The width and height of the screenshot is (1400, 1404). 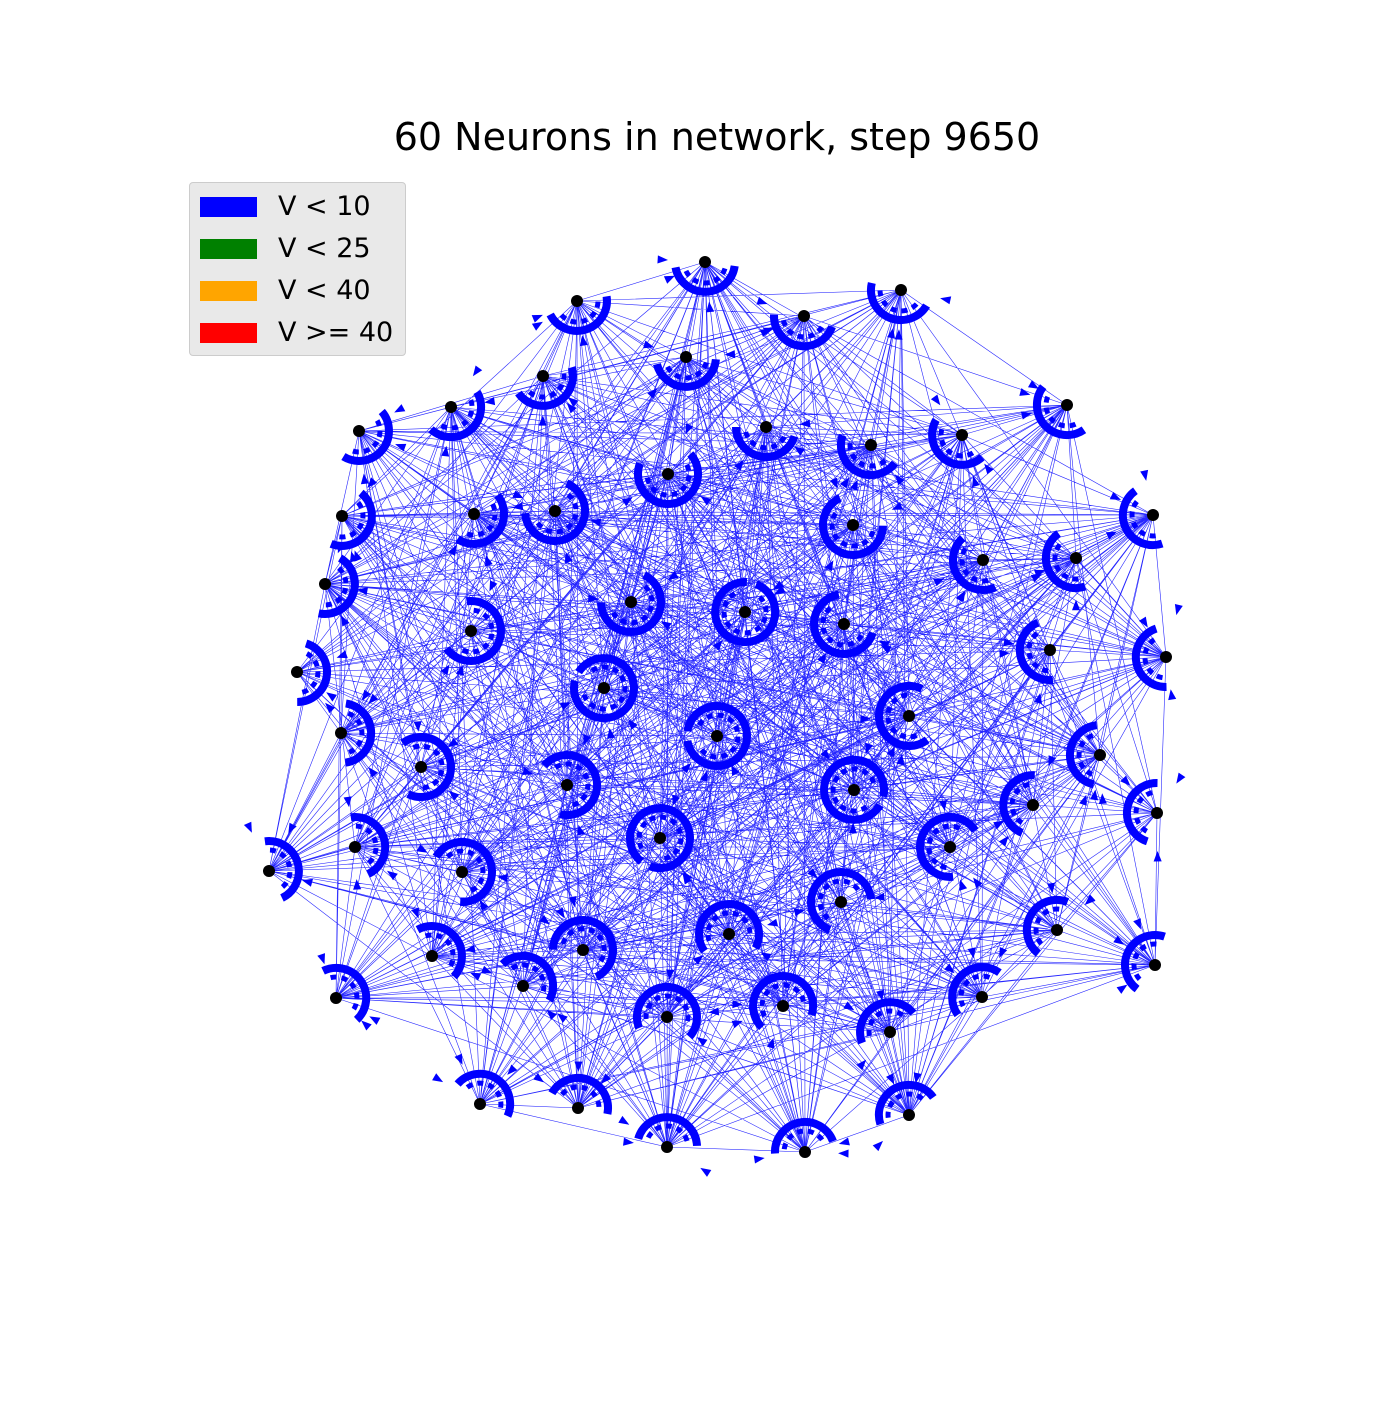 What do you see at coordinates (228, 291) in the screenshot?
I see `legend-swatch-orange` at bounding box center [228, 291].